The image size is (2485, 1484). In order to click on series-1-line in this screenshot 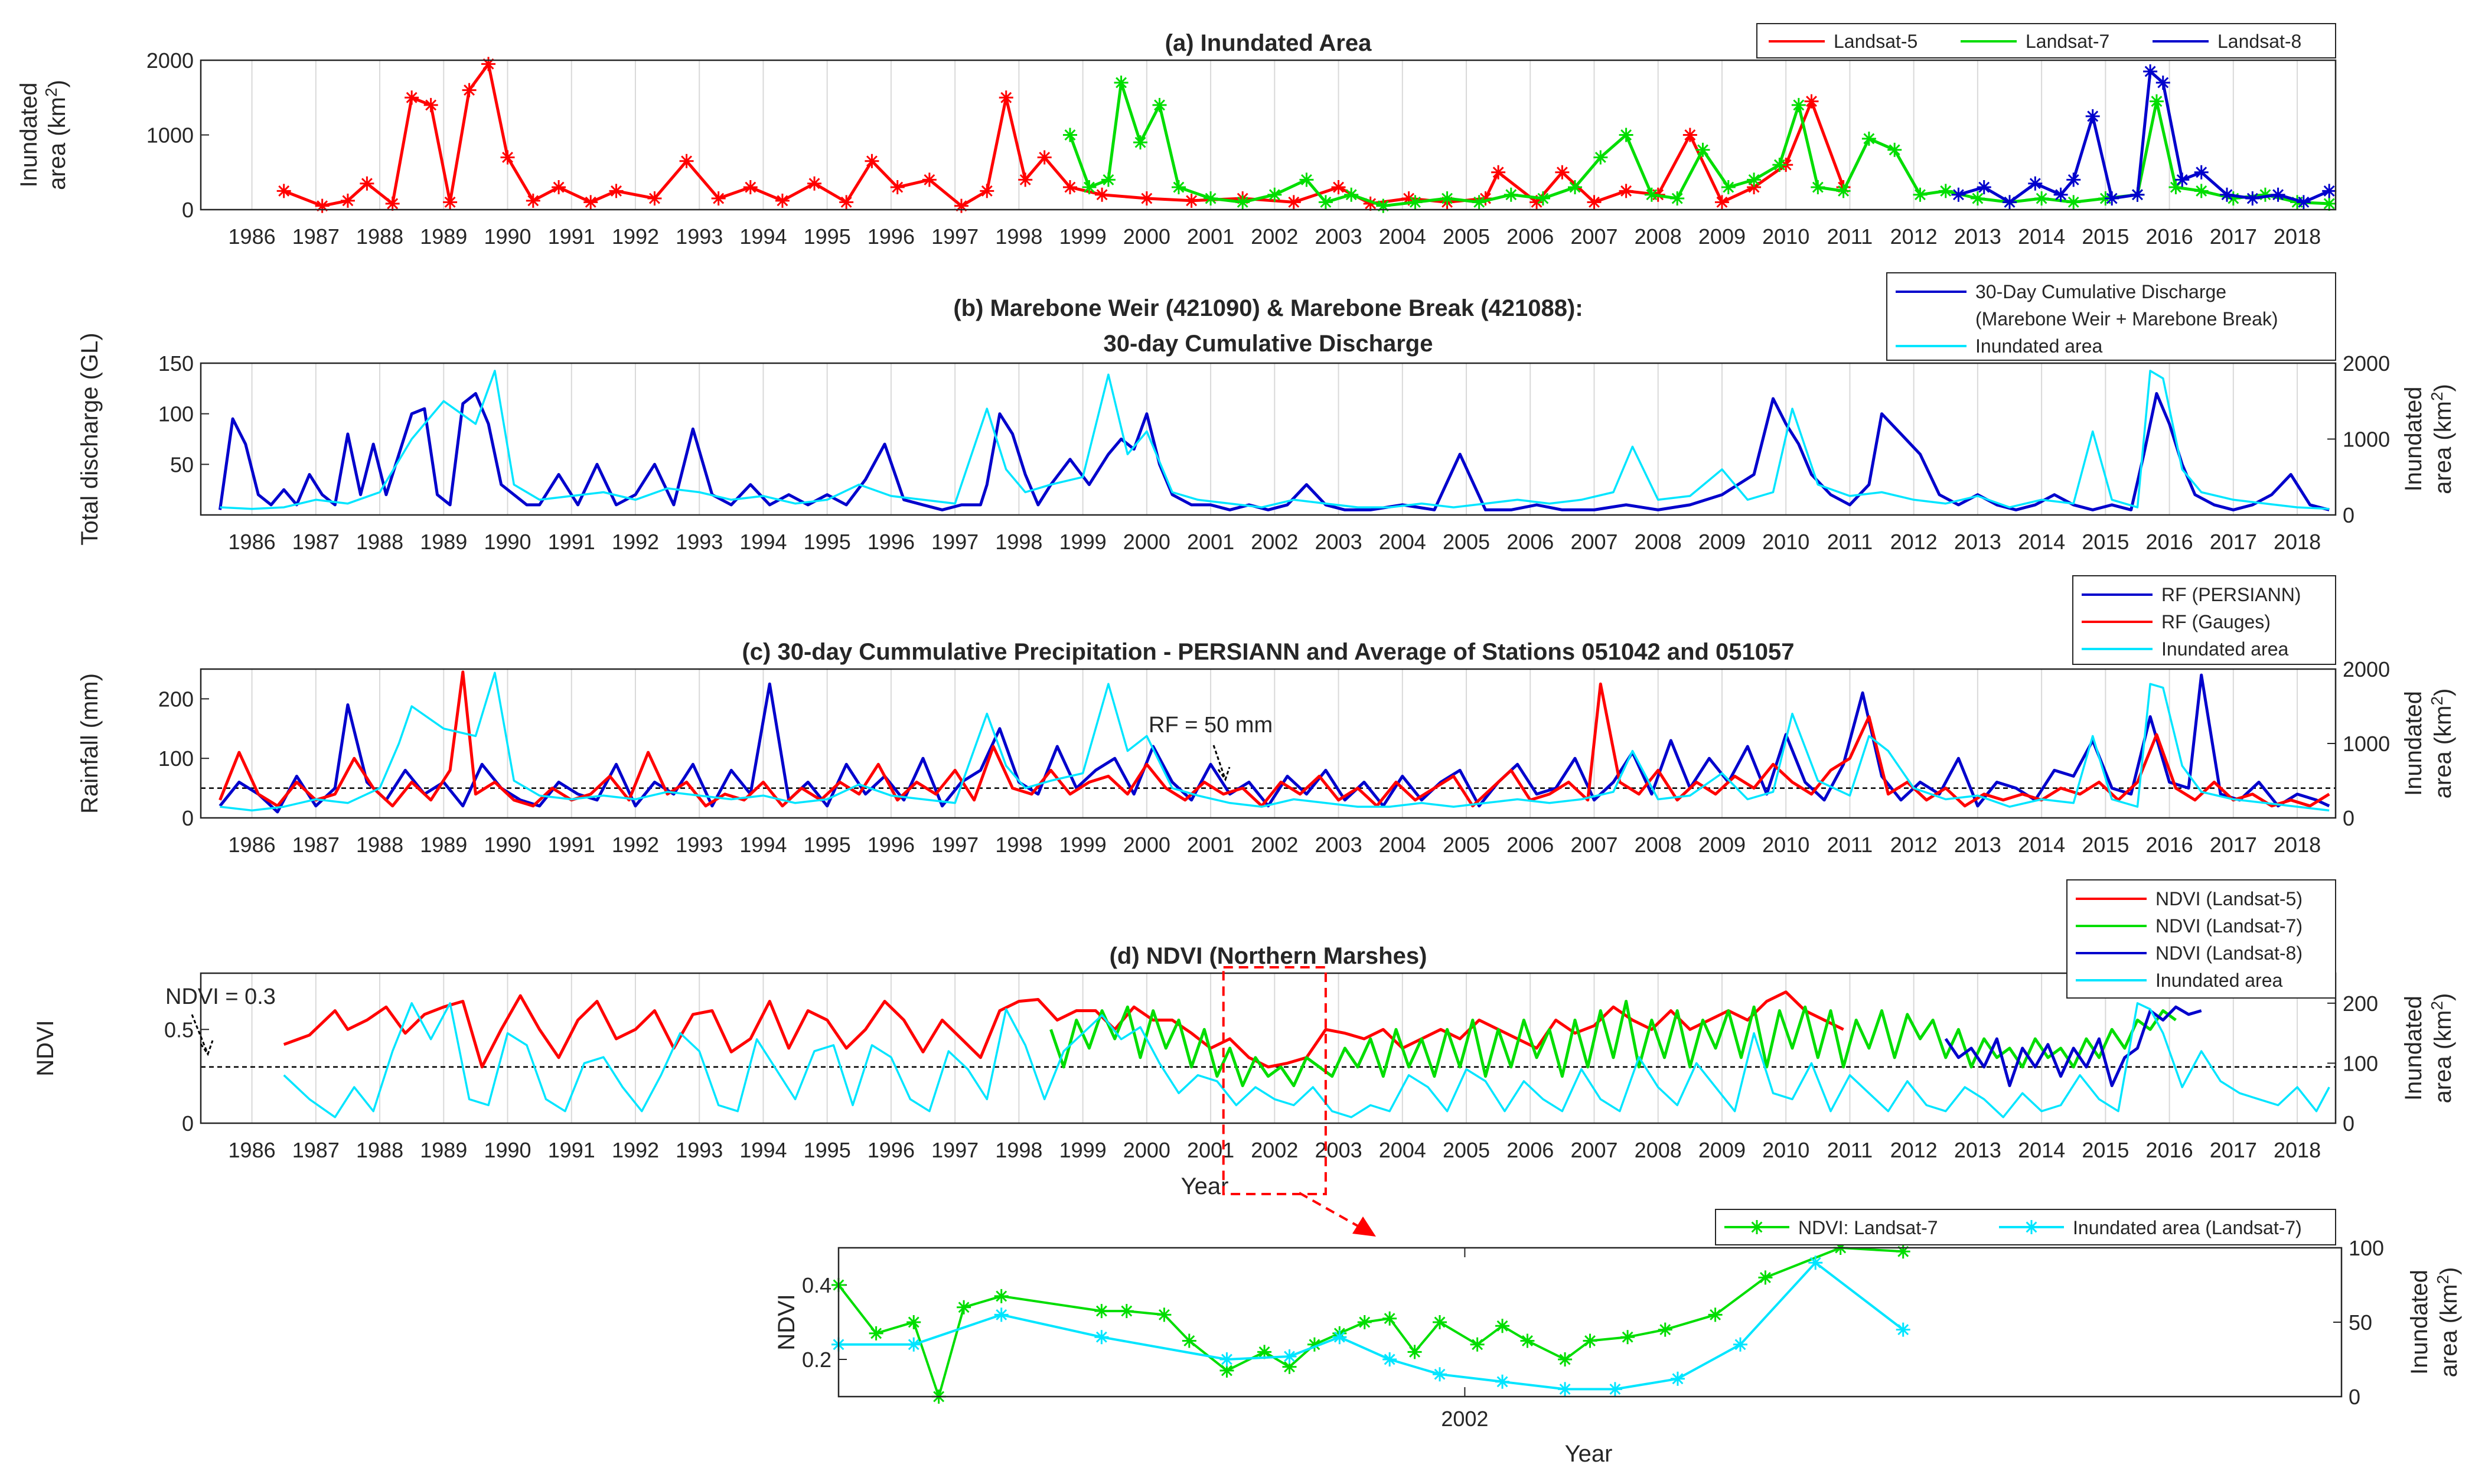, I will do `click(1274, 739)`.